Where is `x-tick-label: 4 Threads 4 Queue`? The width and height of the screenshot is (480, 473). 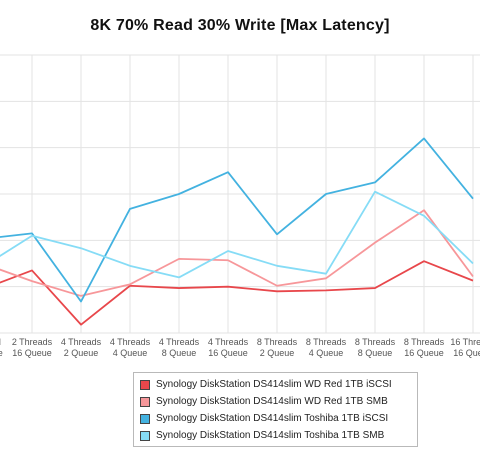
x-tick-label: 4 Threads 4 Queue is located at coordinates (130, 347).